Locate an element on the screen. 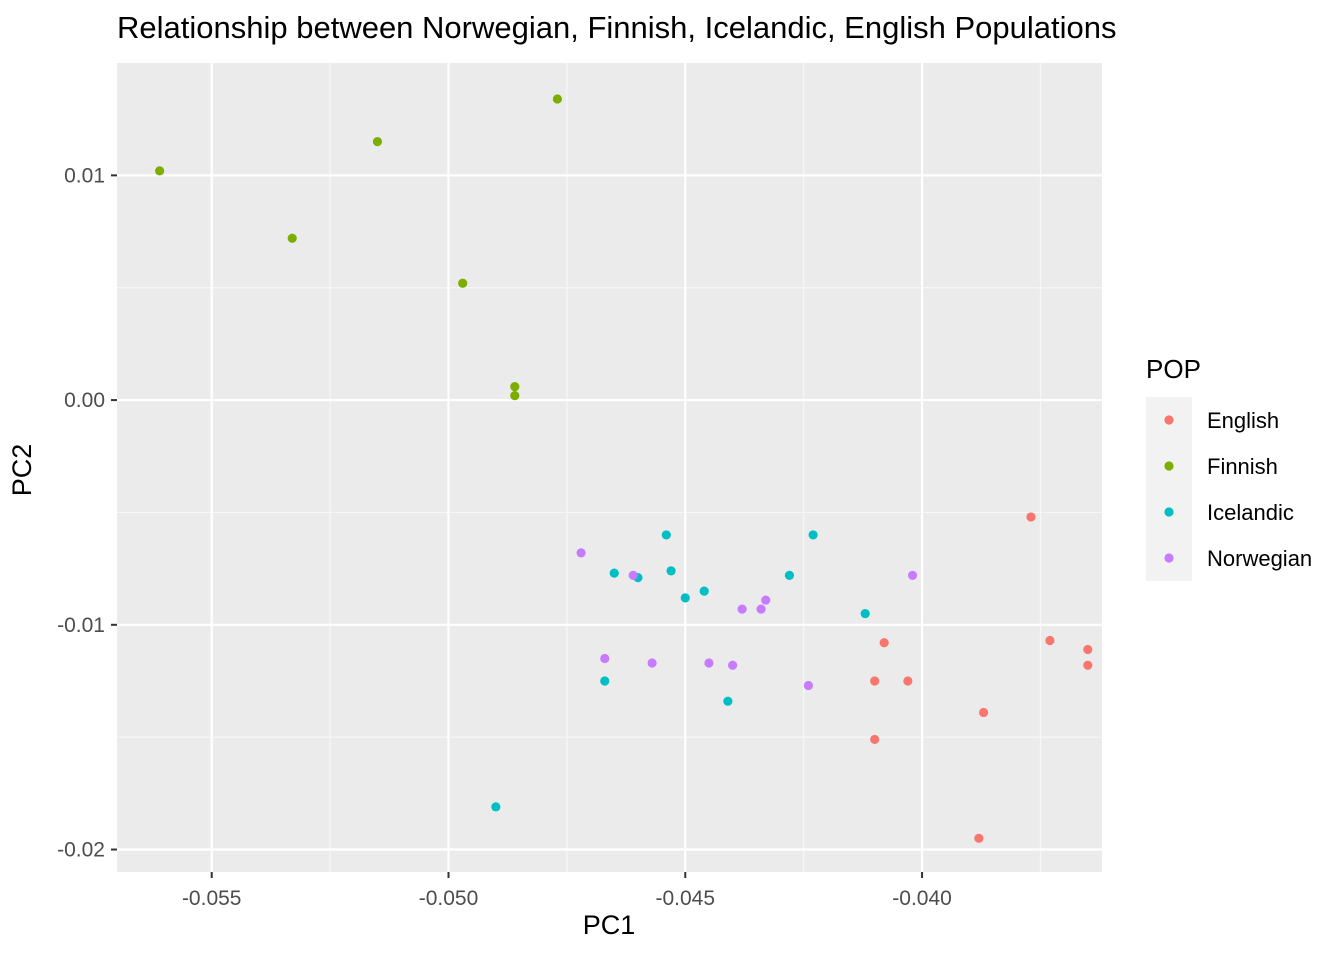  series-finnish is located at coordinates (359, 247).